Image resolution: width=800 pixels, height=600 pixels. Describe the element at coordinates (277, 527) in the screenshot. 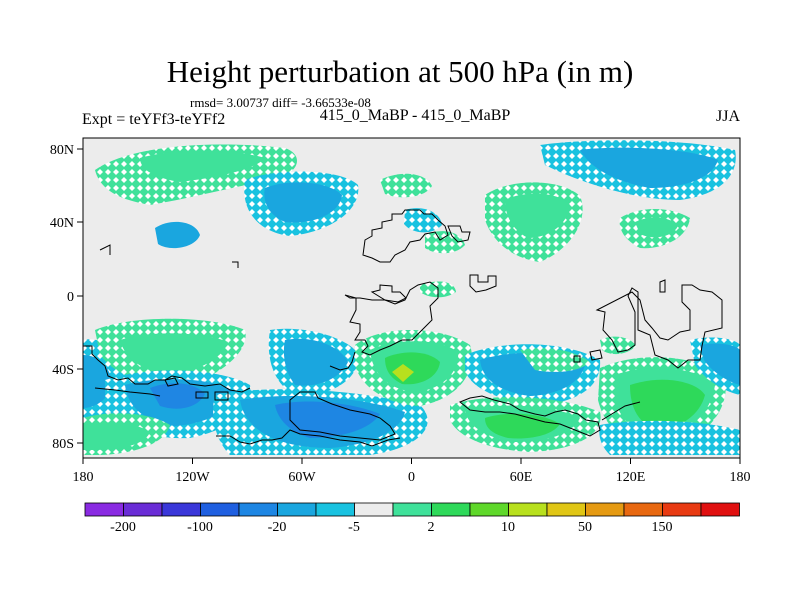

I see `colorbar-label: -20` at that location.